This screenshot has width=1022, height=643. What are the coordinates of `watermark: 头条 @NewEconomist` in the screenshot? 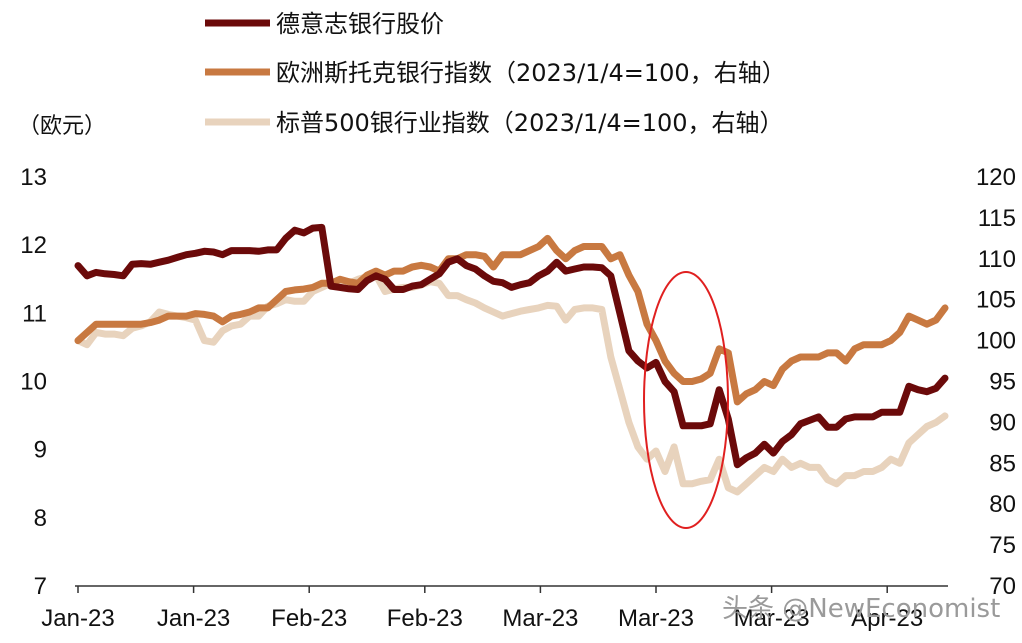 It's located at (861, 609).